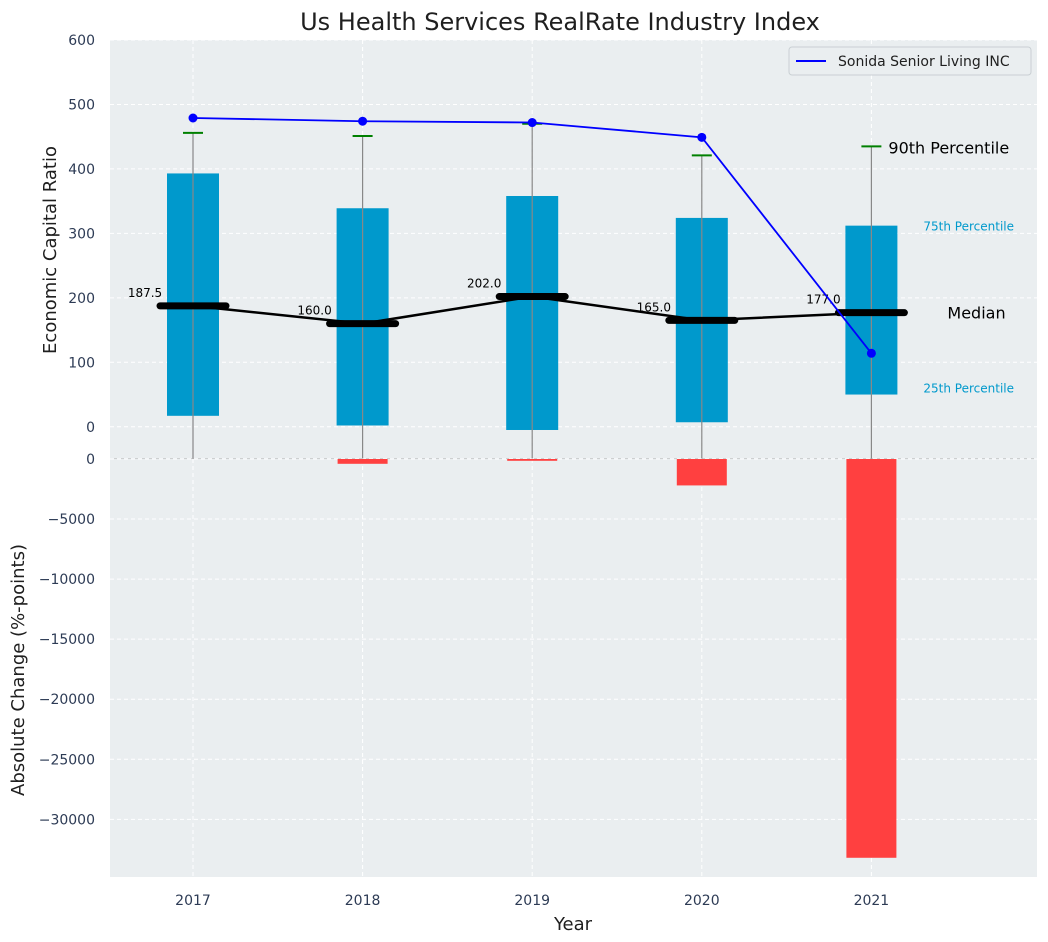  I want to click on x-tick-label: 2020, so click(702, 901).